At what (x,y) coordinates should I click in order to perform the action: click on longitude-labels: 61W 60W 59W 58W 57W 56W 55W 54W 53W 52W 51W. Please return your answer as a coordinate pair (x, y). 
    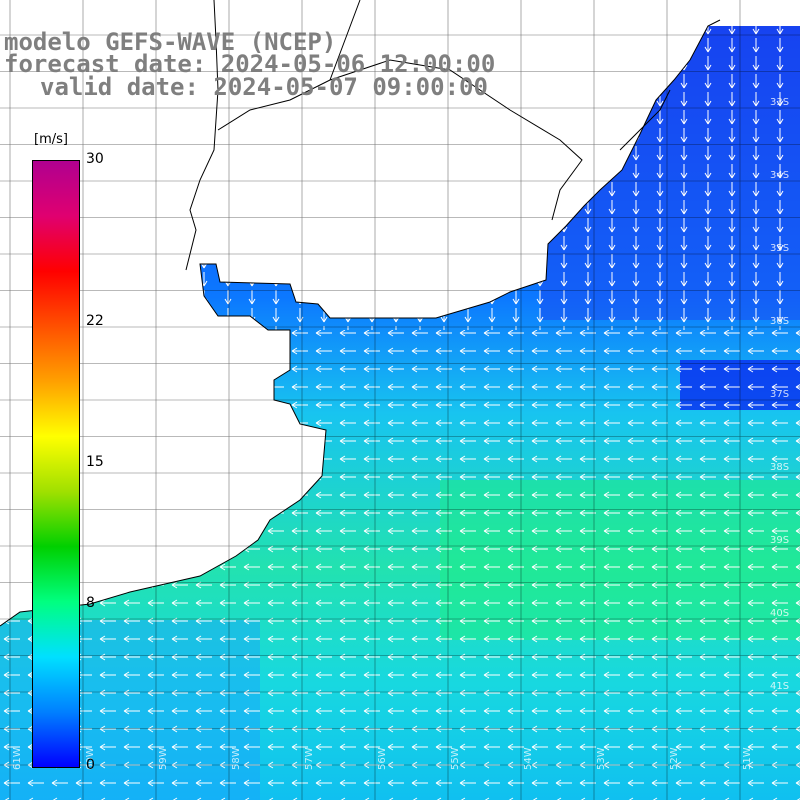
    Looking at the image, I should click on (382, 758).